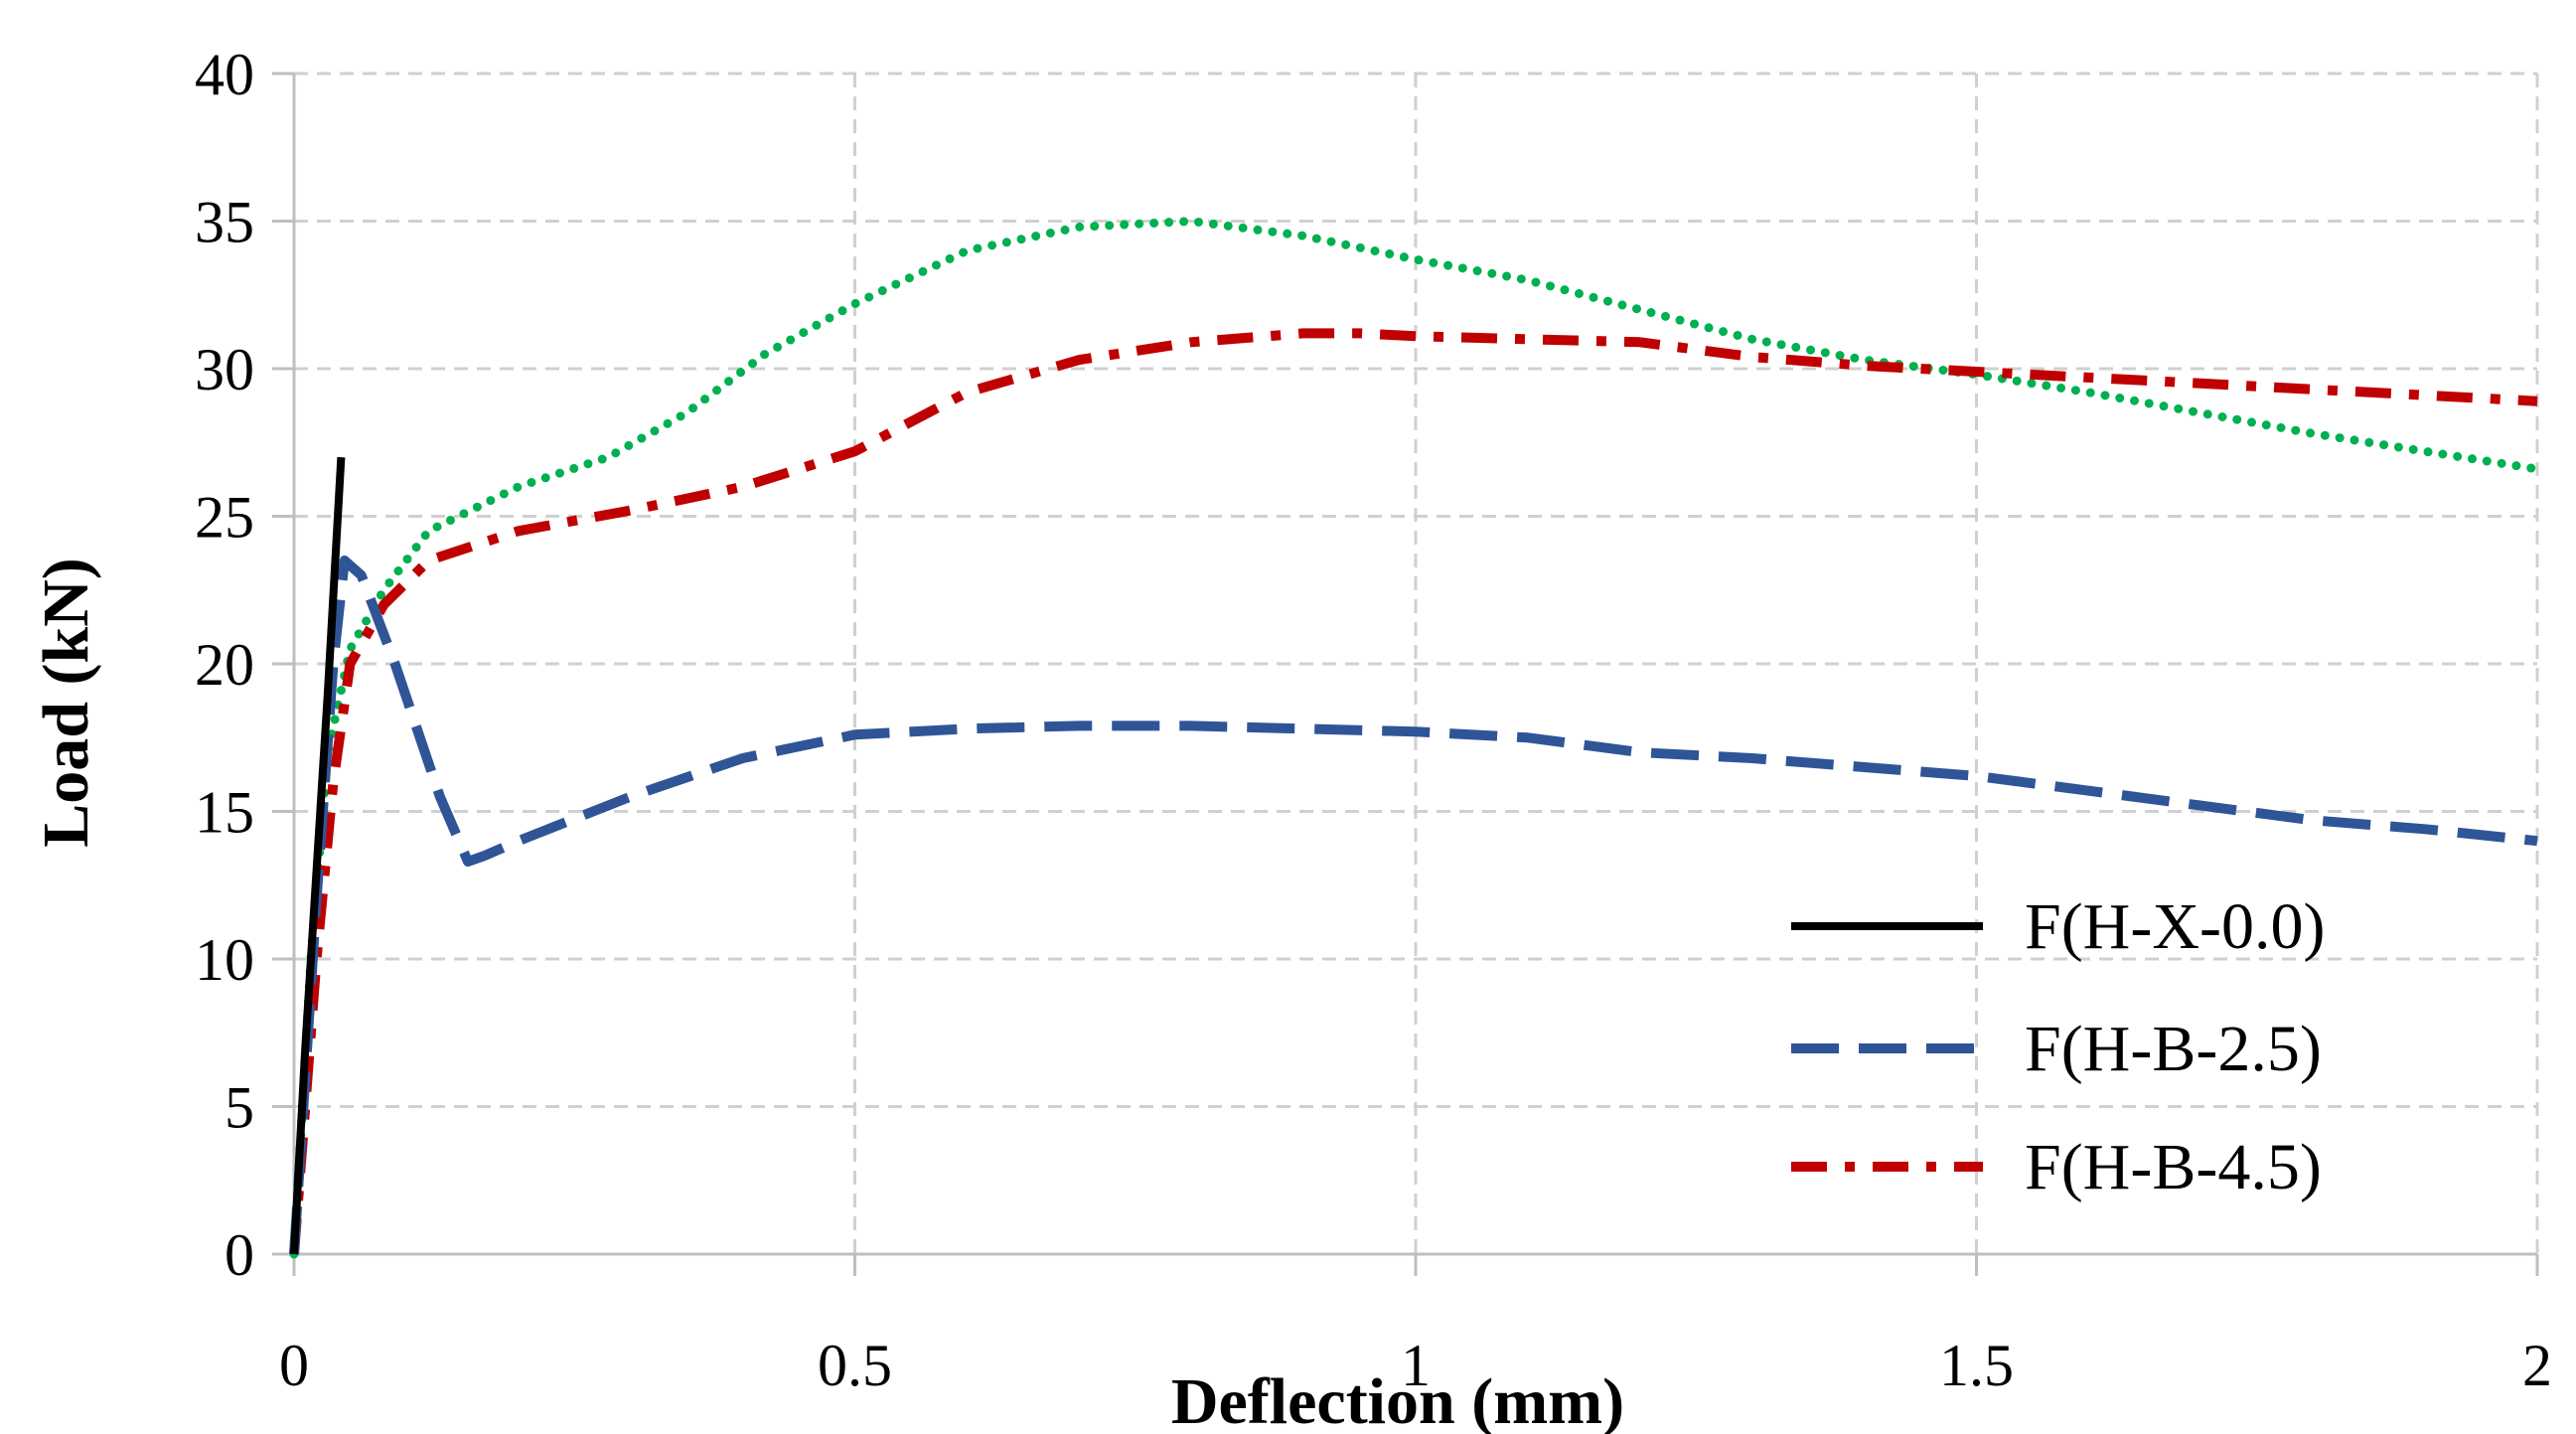  I want to click on y-tick-label: 10, so click(225, 960).